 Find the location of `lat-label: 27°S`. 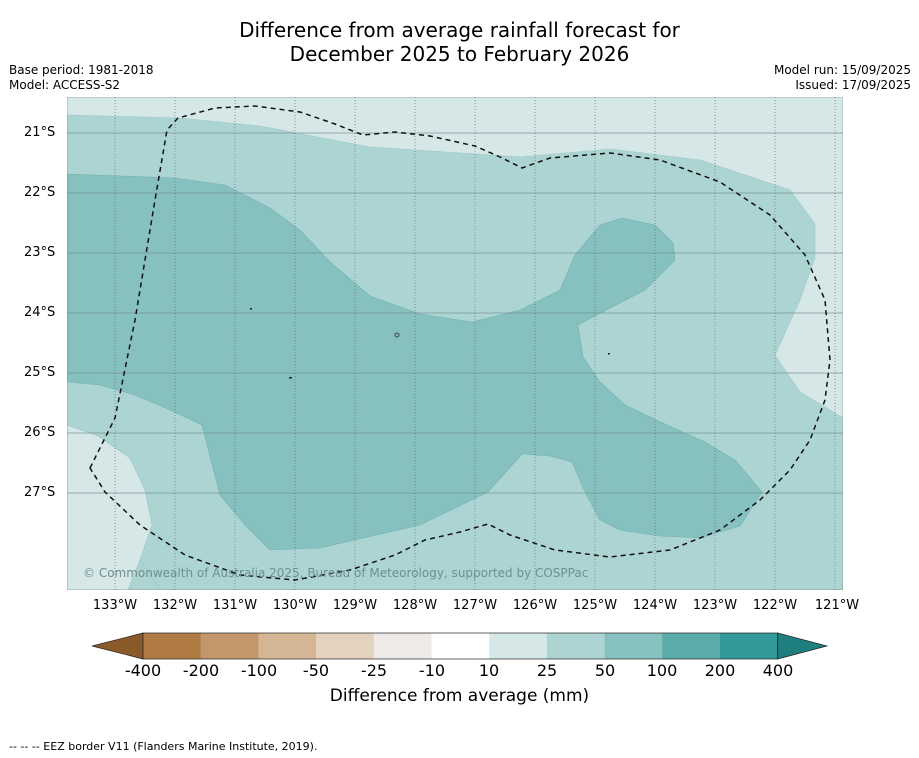

lat-label: 27°S is located at coordinates (40, 492).